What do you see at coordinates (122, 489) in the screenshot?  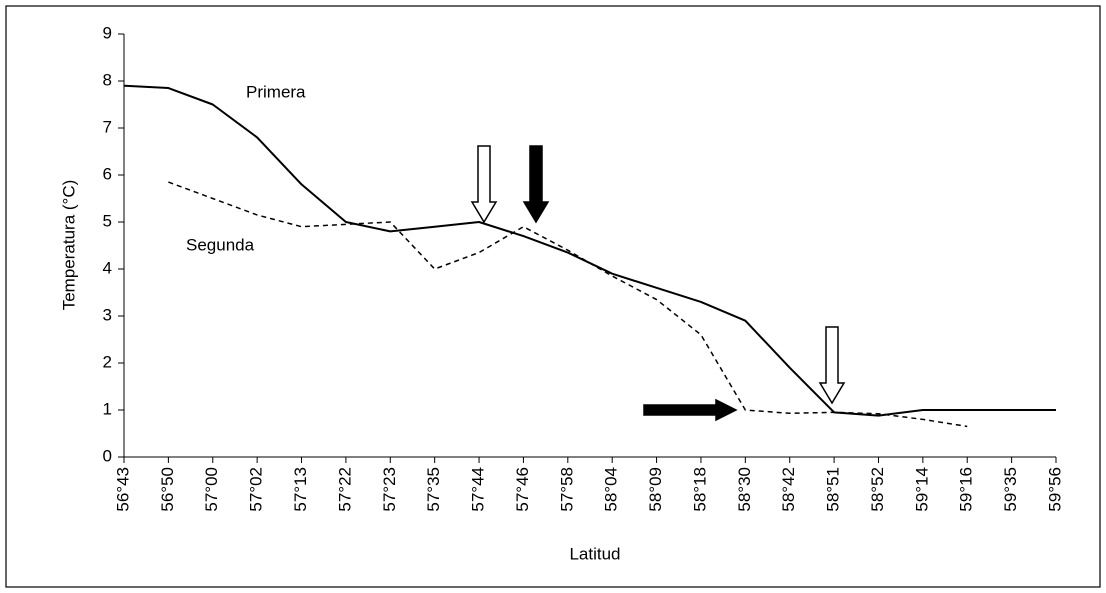 I see `x-tick-label: 56°43` at bounding box center [122, 489].